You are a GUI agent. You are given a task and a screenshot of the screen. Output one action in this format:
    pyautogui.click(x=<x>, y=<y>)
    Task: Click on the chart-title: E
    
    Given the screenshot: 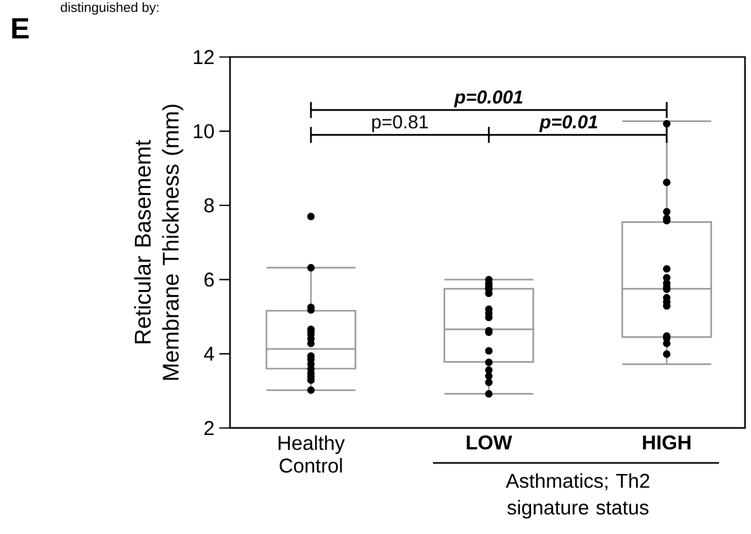 What is the action you would take?
    pyautogui.click(x=20, y=28)
    